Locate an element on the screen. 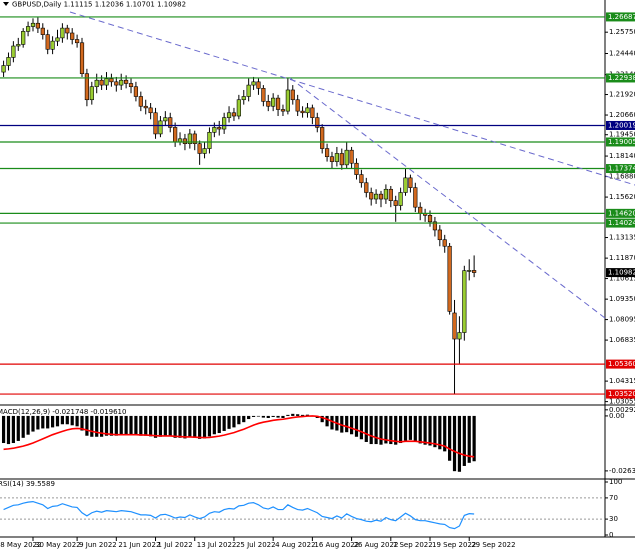  y-tick-label: 100 is located at coordinates (615, 482).